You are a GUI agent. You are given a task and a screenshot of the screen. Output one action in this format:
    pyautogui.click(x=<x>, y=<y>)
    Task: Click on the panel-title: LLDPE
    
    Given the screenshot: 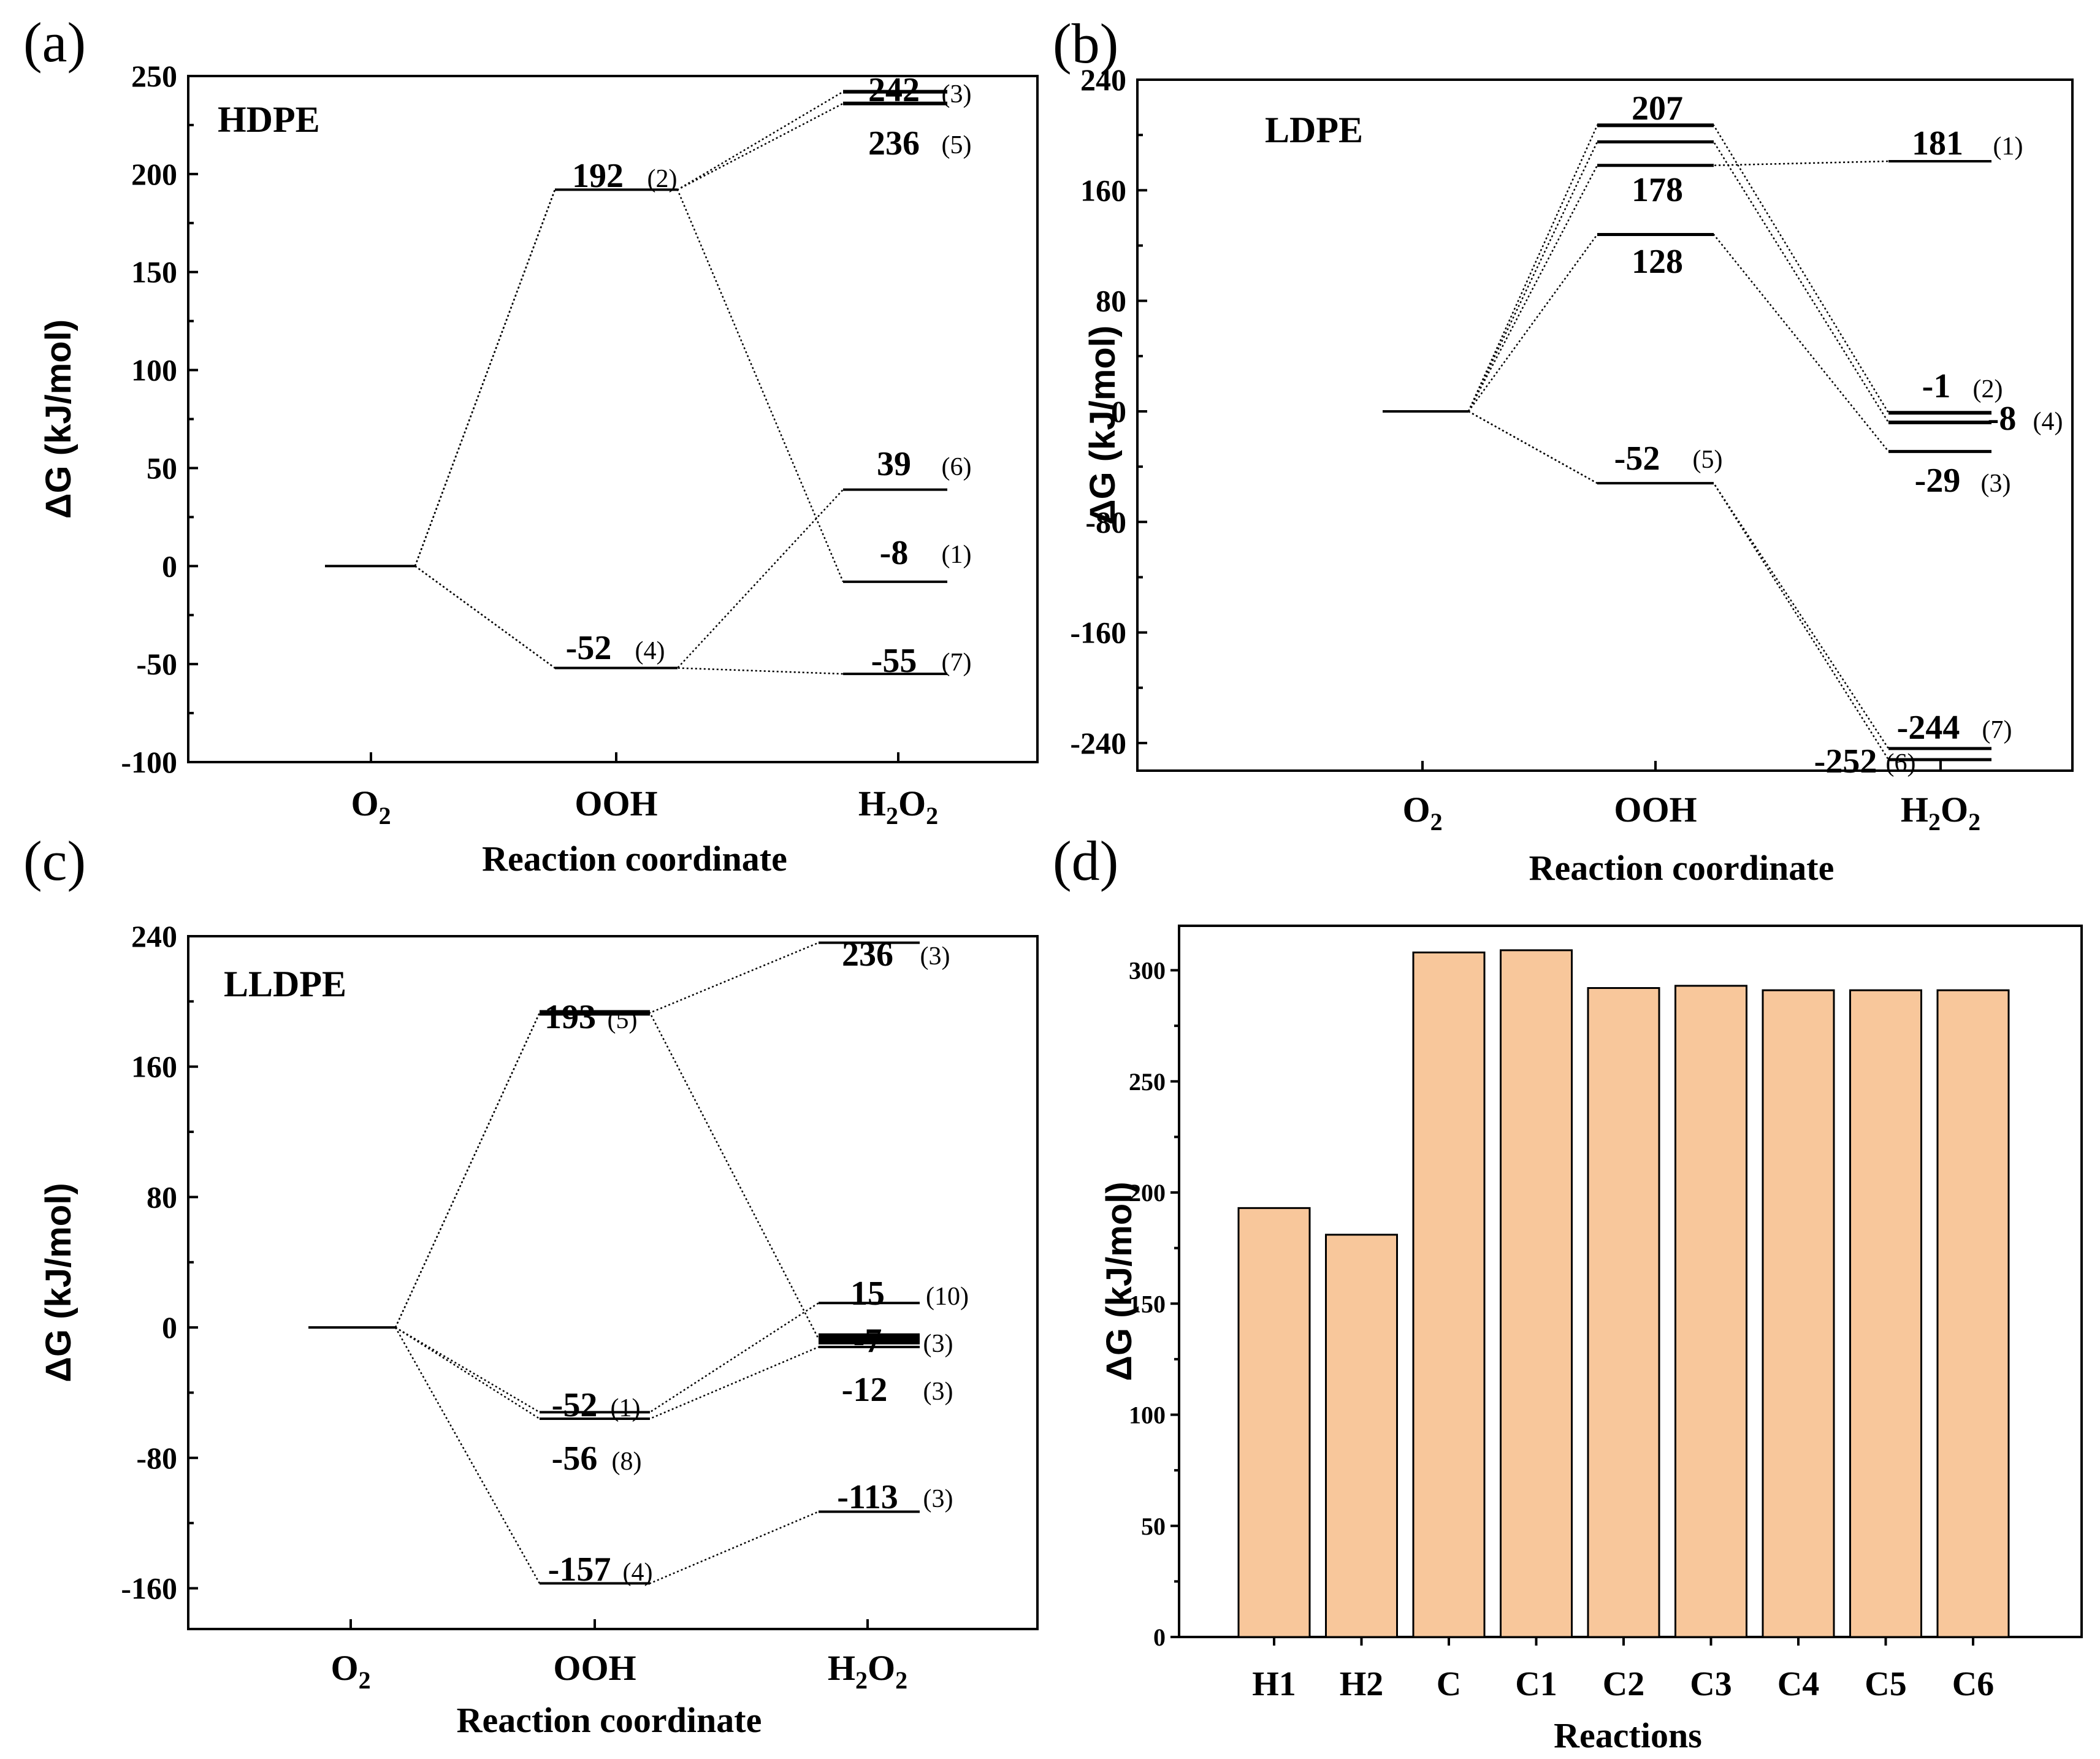 What is the action you would take?
    pyautogui.click(x=285, y=984)
    